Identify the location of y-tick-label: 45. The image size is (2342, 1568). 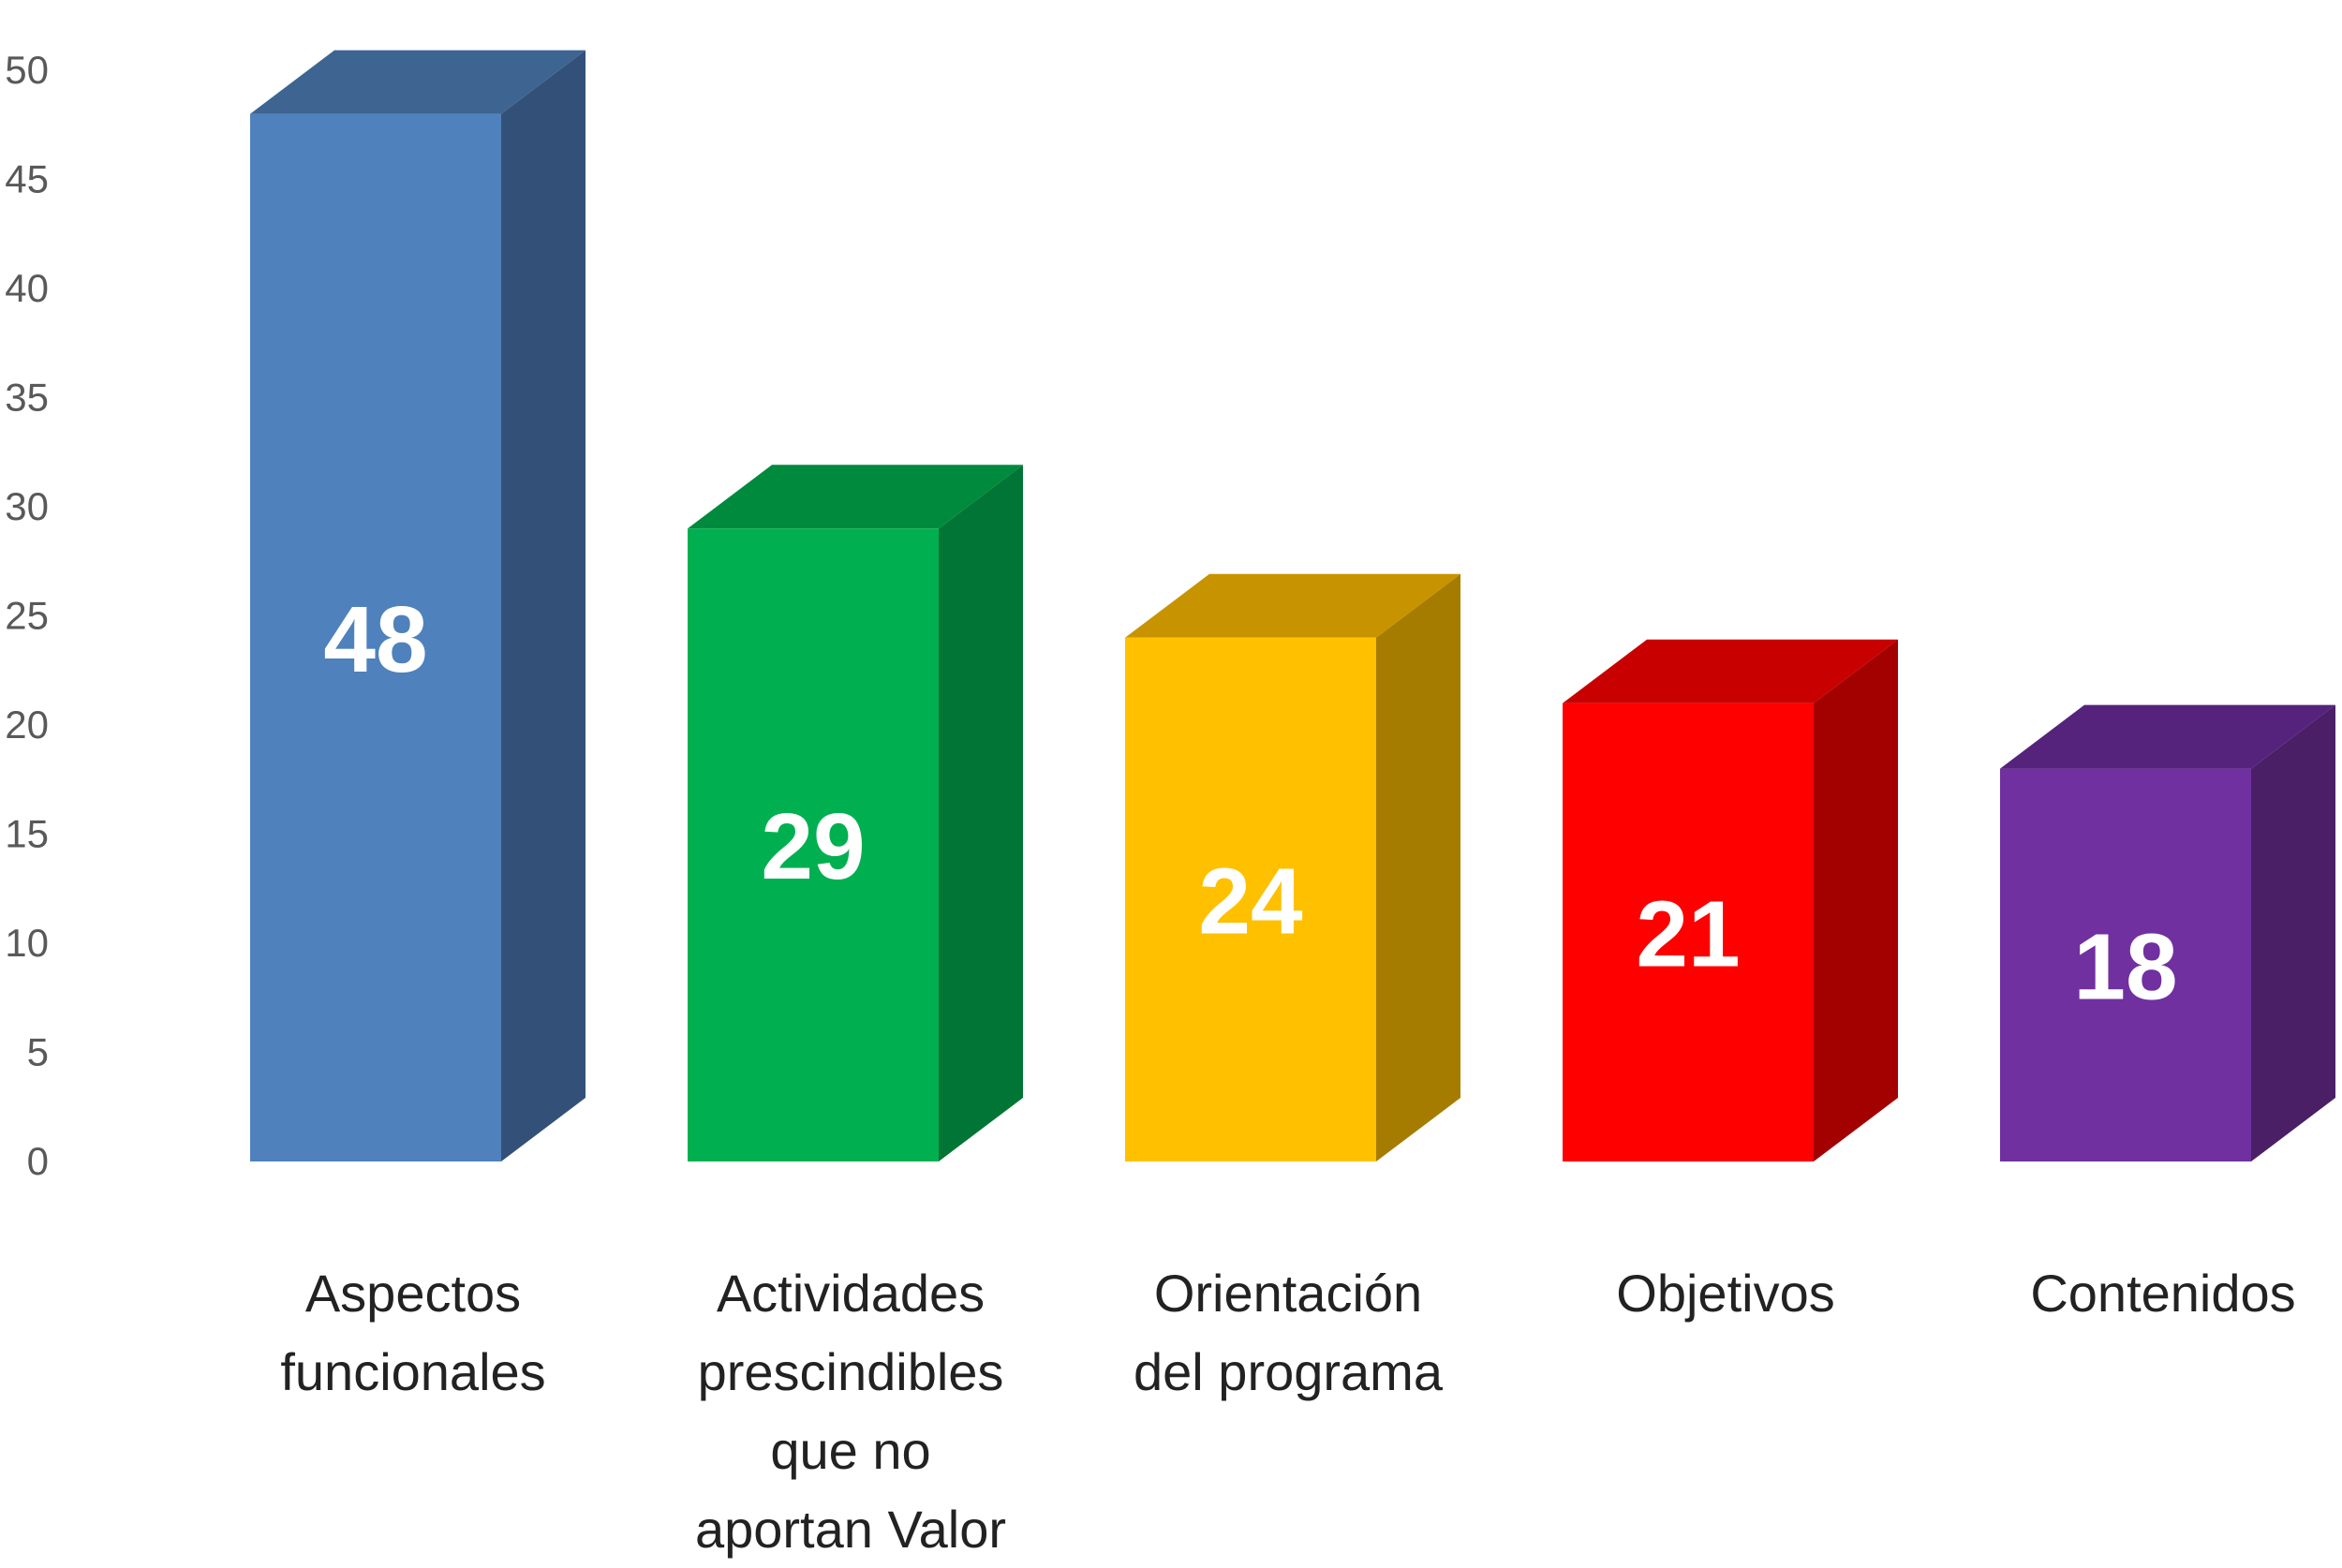
(27, 179).